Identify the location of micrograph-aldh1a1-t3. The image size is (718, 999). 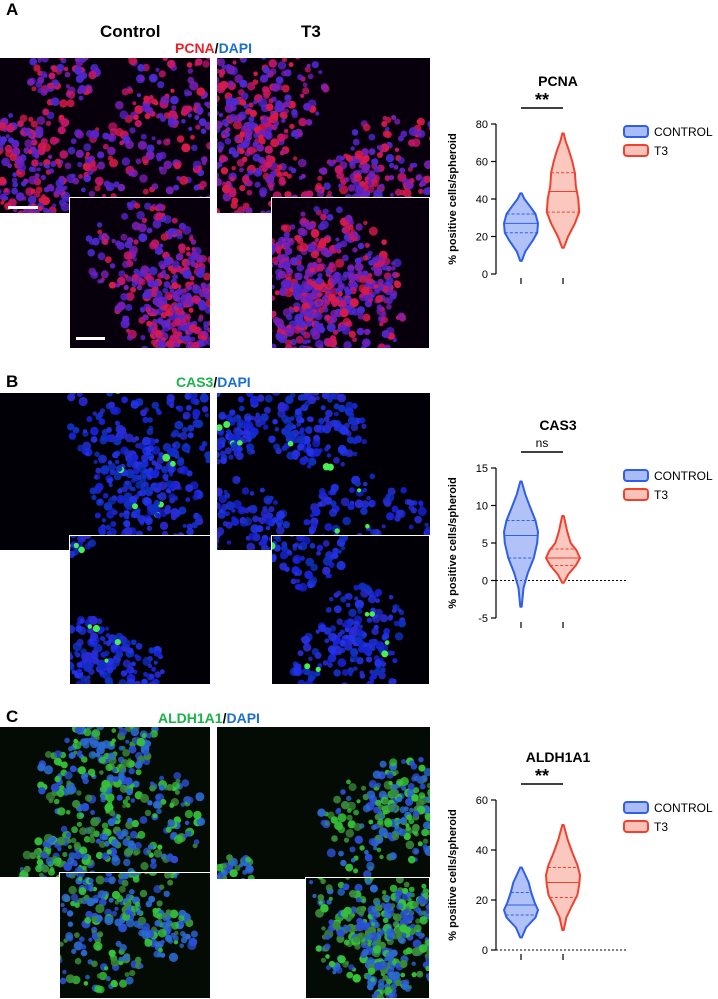
(323, 803).